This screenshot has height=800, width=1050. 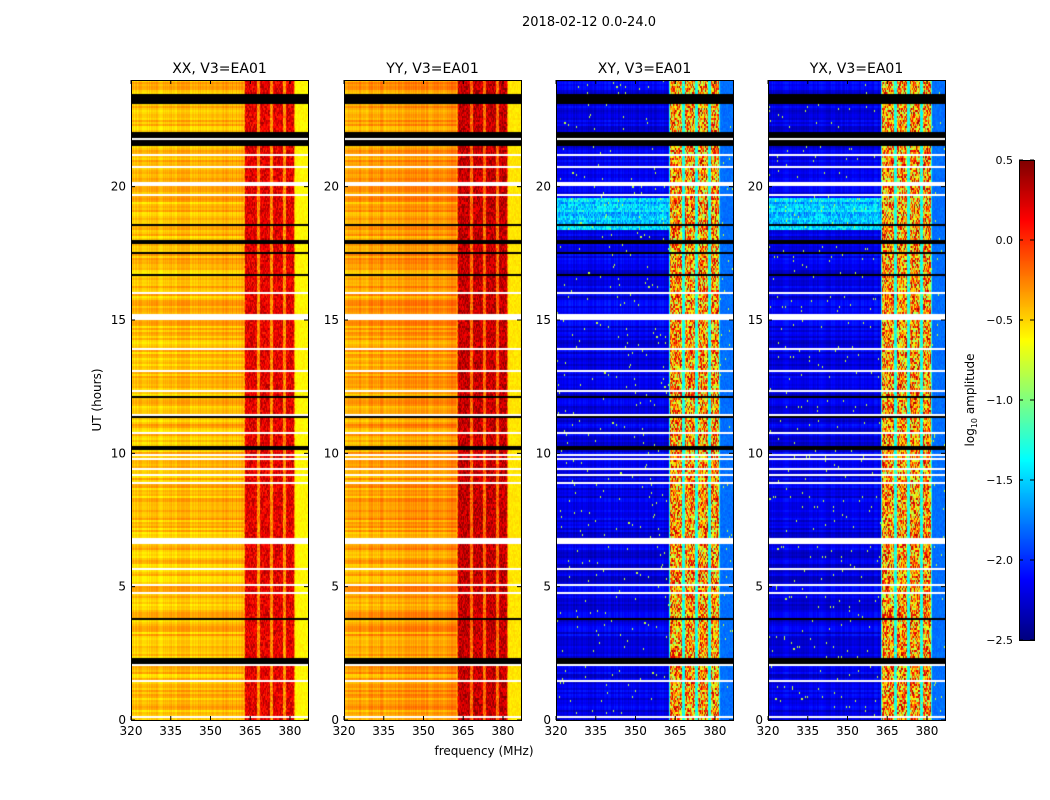 I want to click on heatmap-yx, so click(x=856, y=400).